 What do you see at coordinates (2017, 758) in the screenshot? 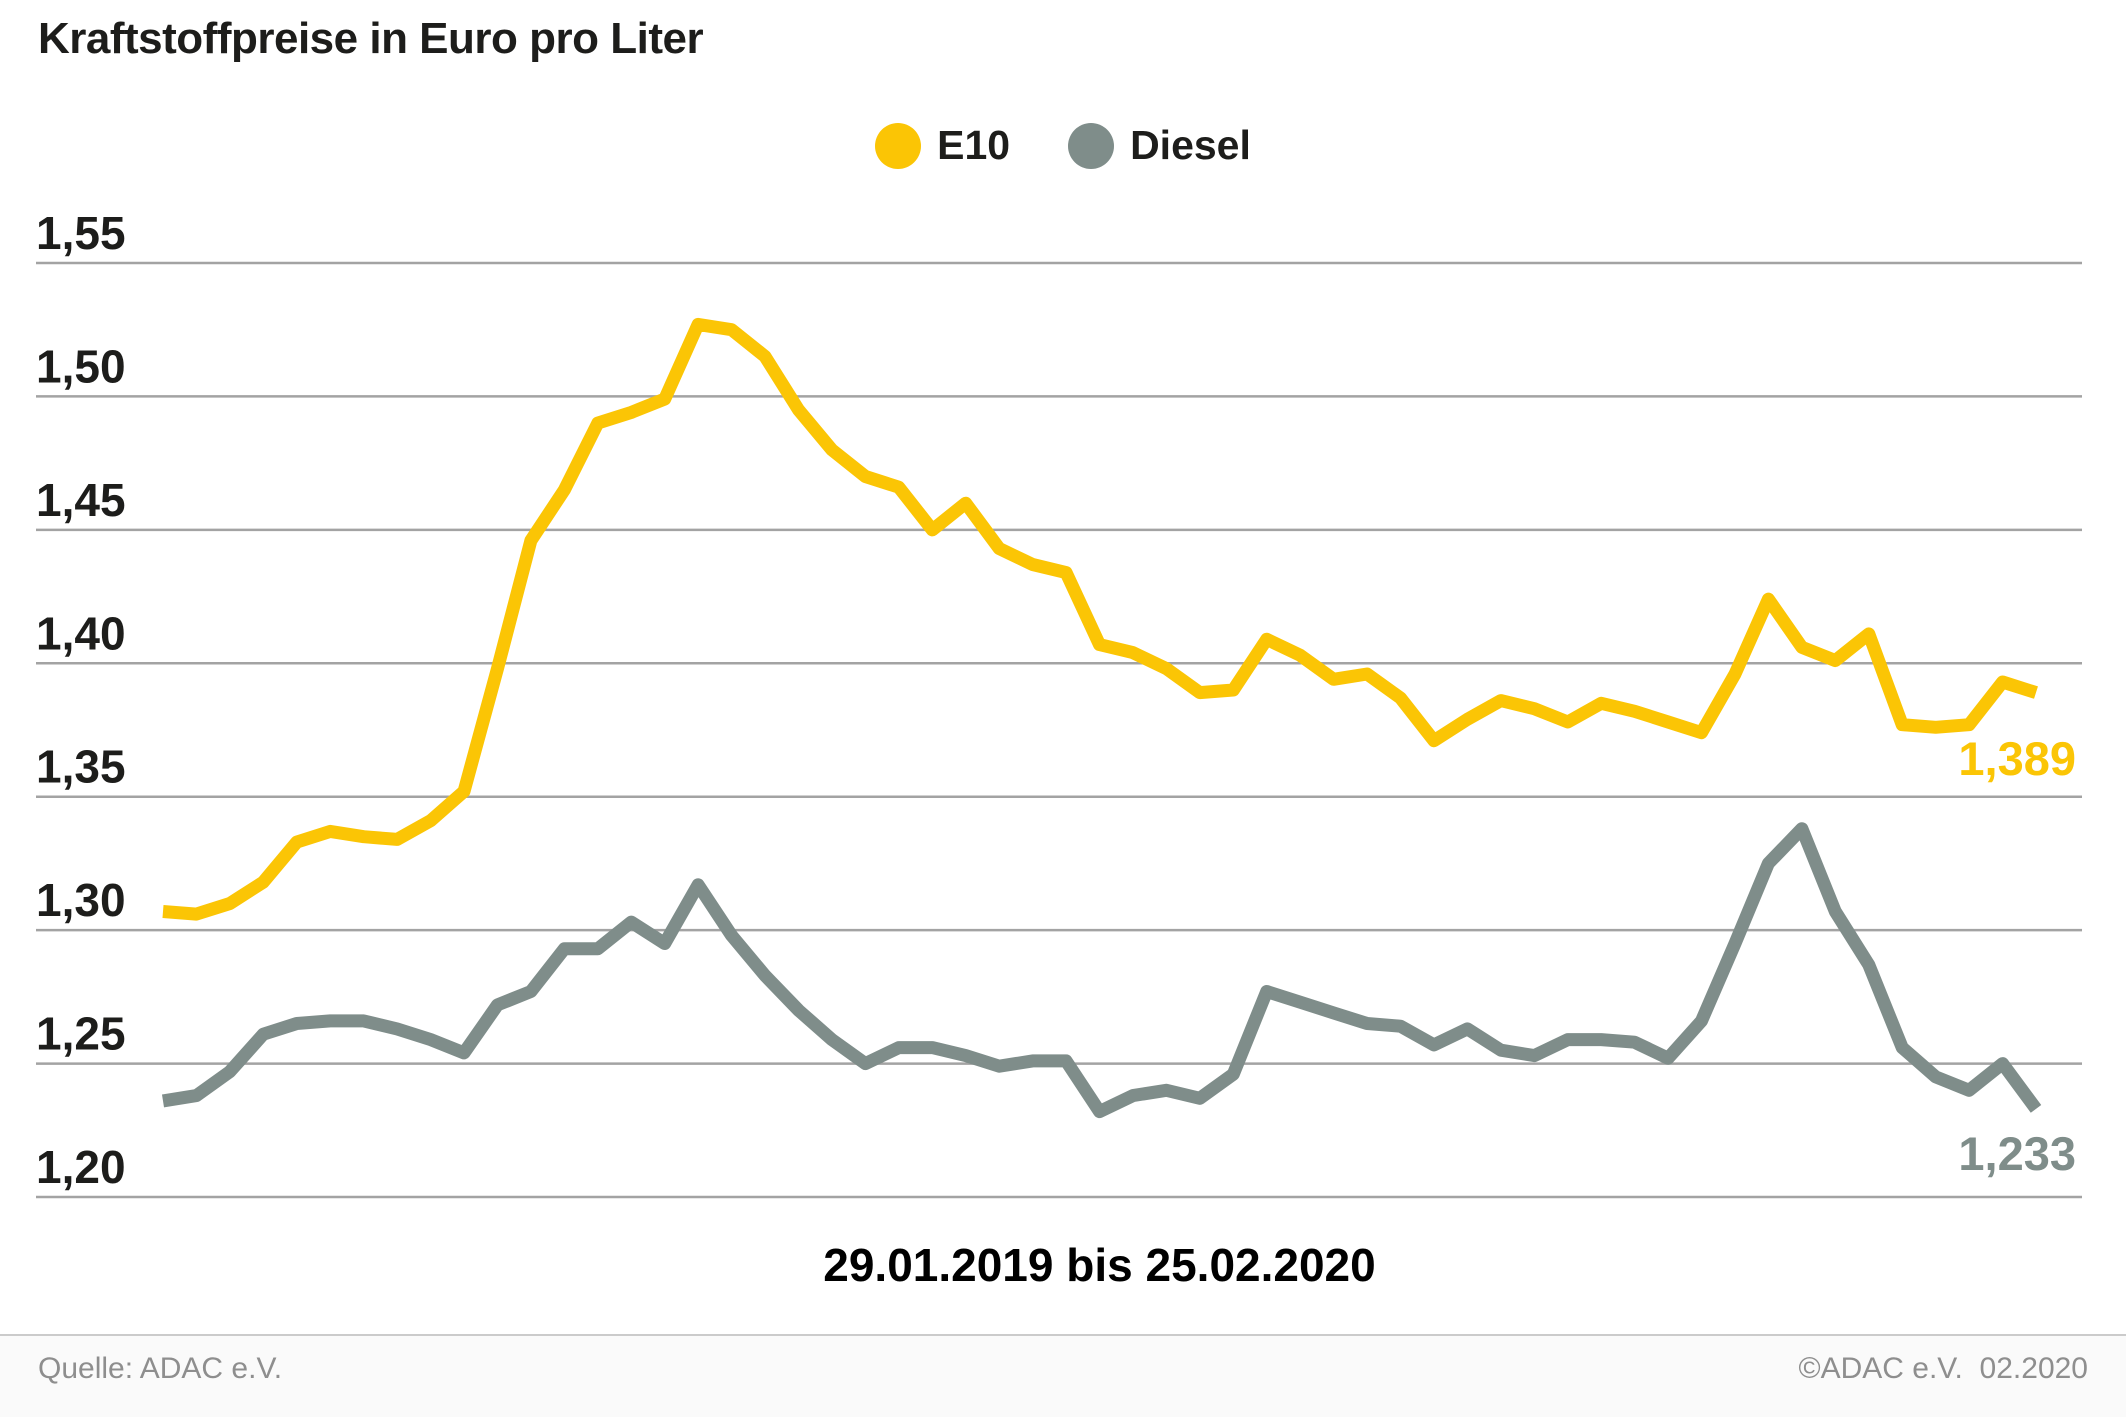
I see `e10-end-value-label: 1,389` at bounding box center [2017, 758].